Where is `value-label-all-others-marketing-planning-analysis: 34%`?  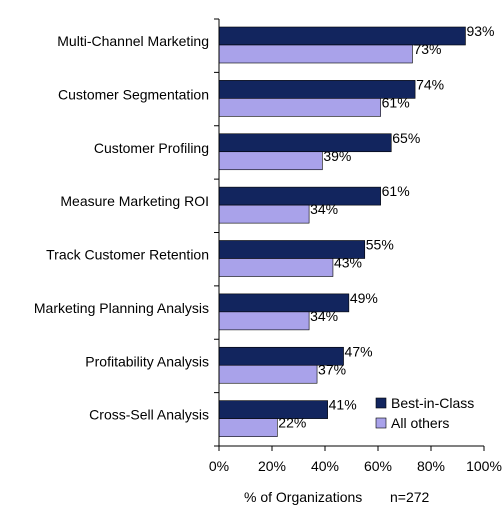 value-label-all-others-marketing-planning-analysis: 34% is located at coordinates (324, 316).